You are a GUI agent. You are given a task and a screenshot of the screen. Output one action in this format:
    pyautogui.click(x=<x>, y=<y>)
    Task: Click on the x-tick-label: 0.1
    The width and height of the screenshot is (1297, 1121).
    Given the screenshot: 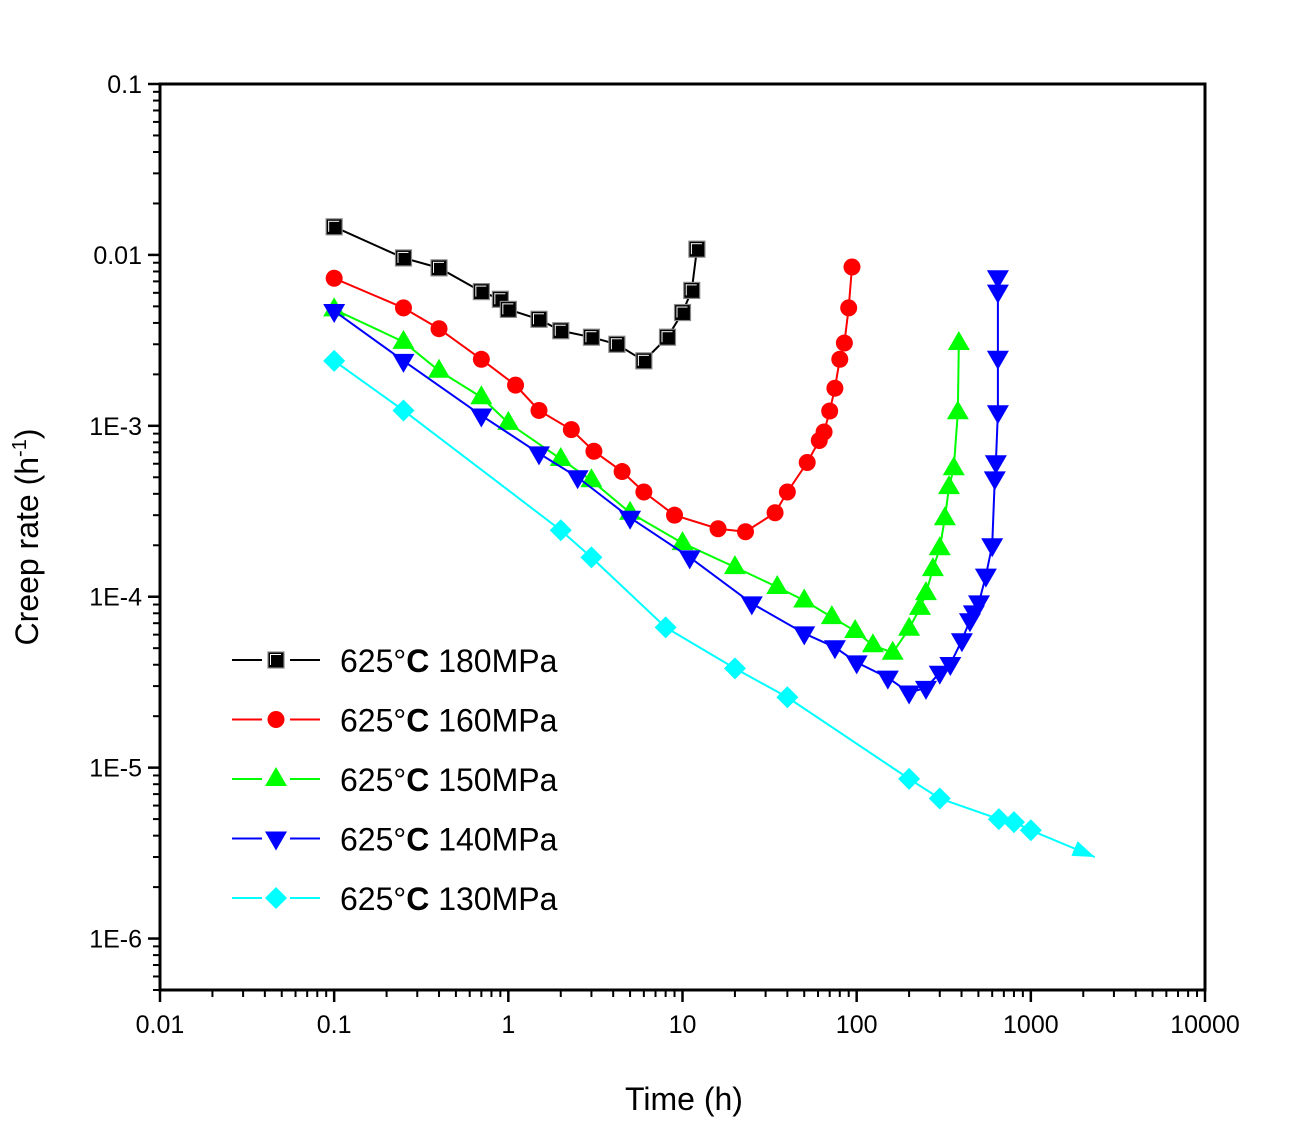 What is the action you would take?
    pyautogui.click(x=334, y=1025)
    